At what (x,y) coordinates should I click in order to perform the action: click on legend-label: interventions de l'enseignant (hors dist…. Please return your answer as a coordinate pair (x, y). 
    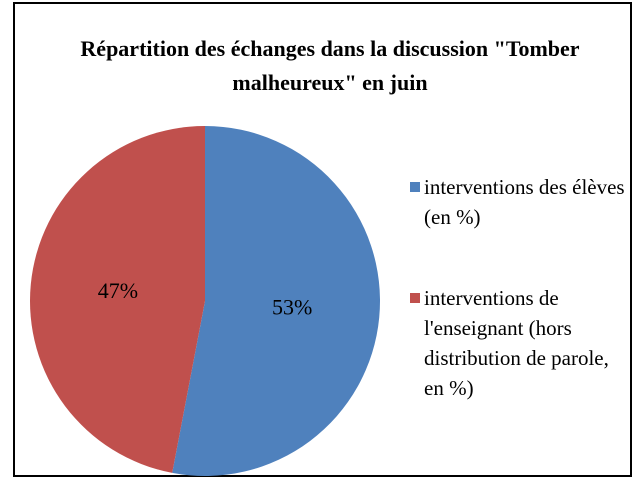
    Looking at the image, I should click on (516, 343).